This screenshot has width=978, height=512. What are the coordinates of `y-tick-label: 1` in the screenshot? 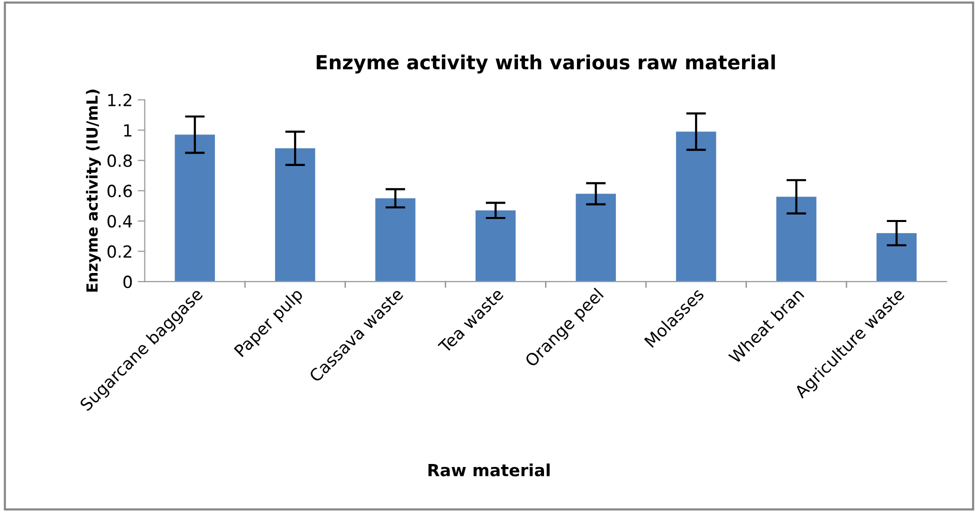 It's located at (128, 130).